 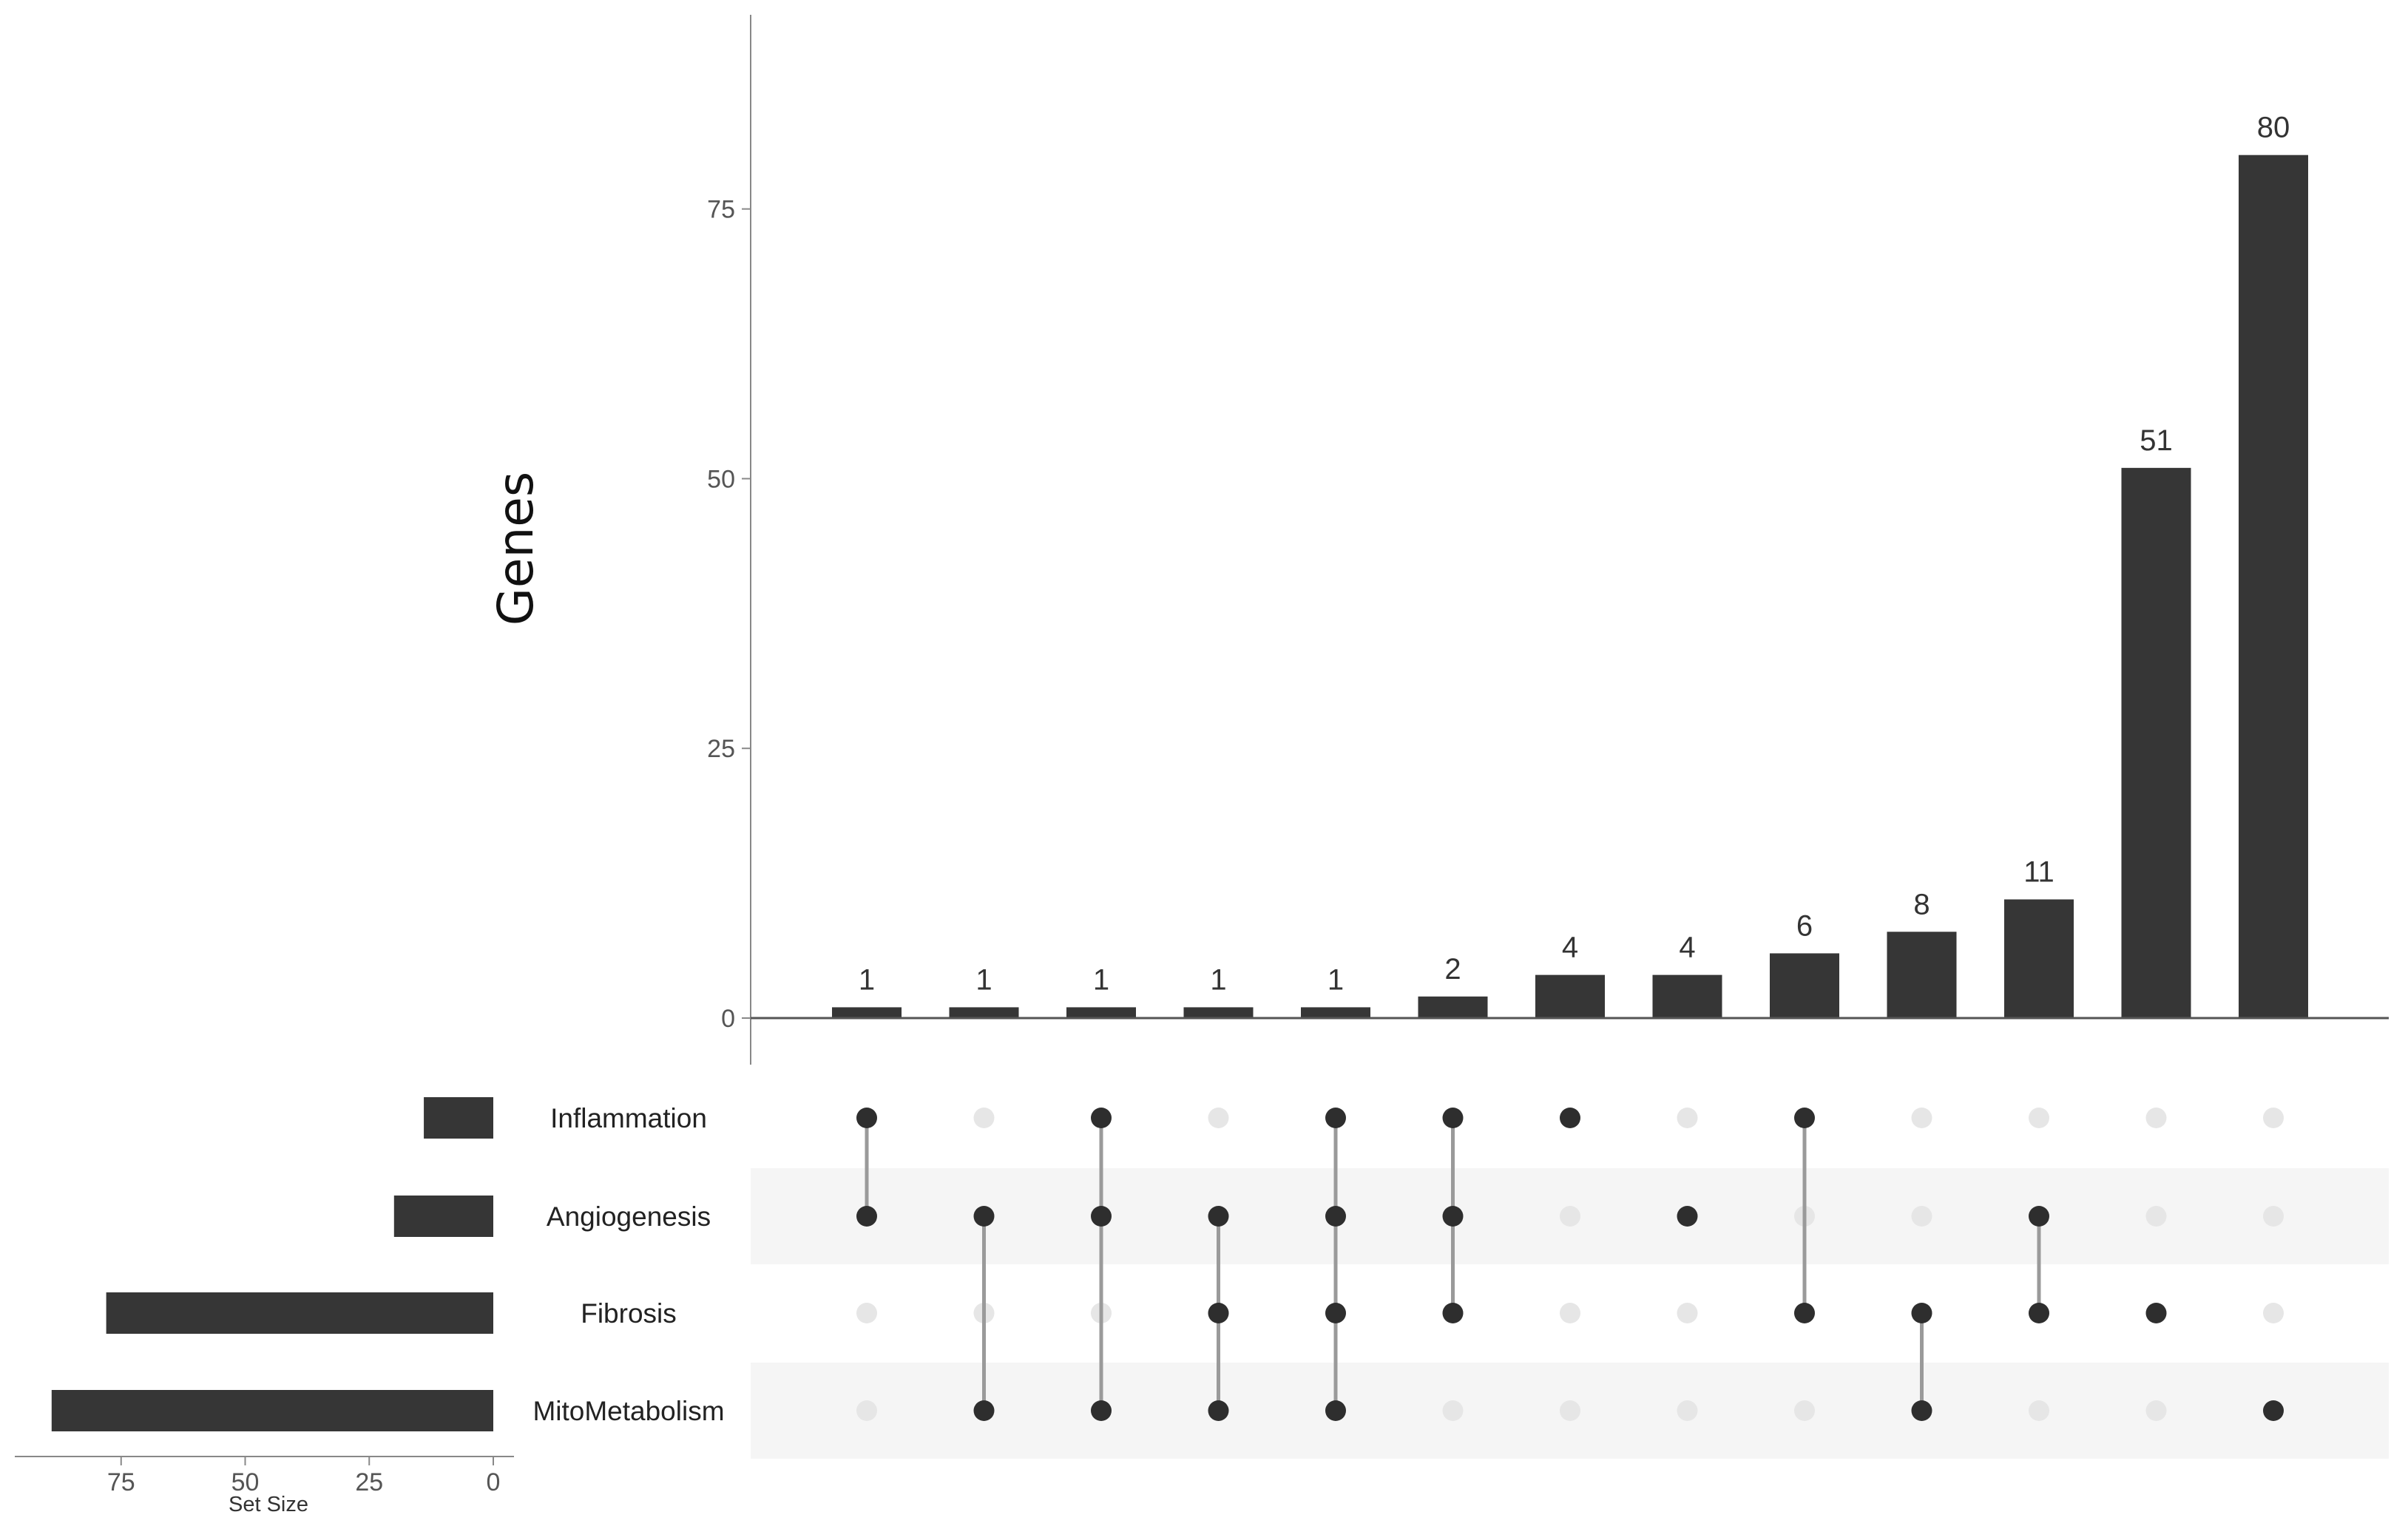 What do you see at coordinates (721, 749) in the screenshot?
I see `y-tick-label: 25` at bounding box center [721, 749].